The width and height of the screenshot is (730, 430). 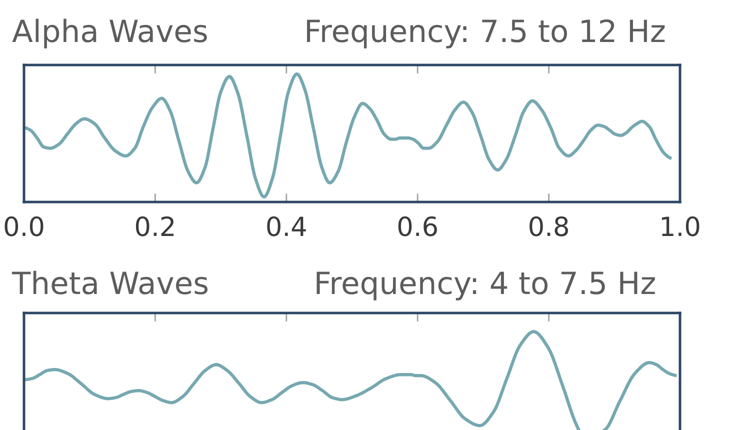 I want to click on x-tick-label: 0.0, so click(x=24, y=226).